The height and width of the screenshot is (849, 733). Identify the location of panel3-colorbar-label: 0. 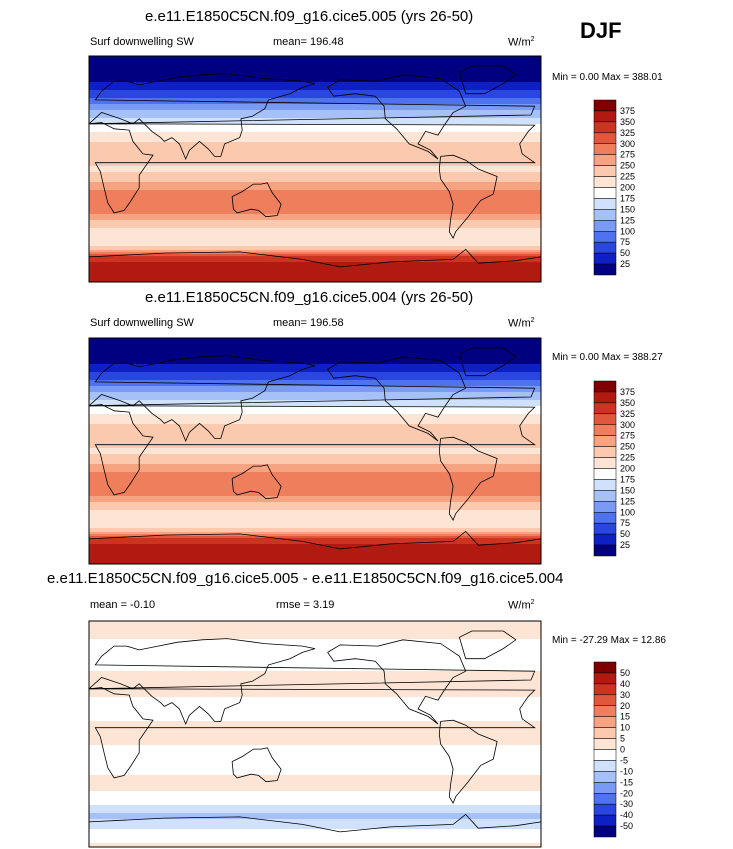
(622, 750).